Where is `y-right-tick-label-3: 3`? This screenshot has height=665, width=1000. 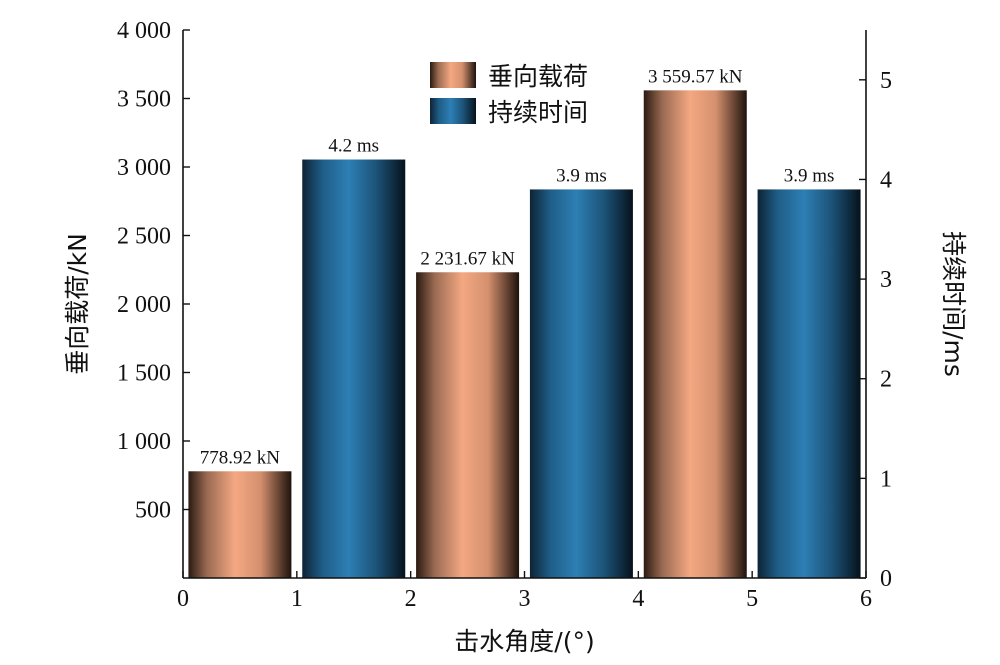
y-right-tick-label-3: 3 is located at coordinates (886, 280).